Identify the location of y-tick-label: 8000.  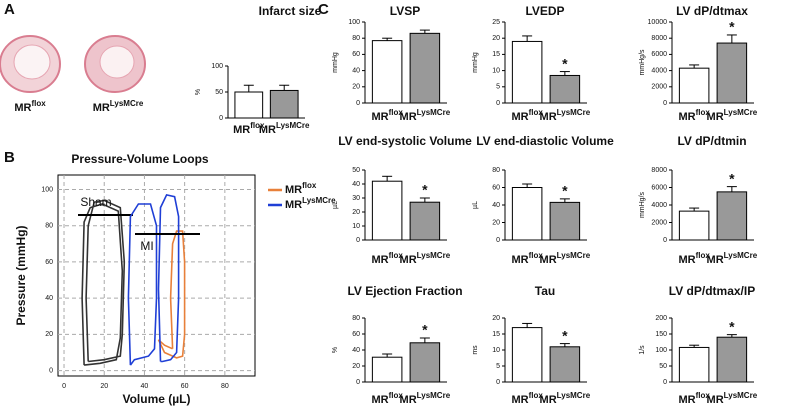
(659, 38).